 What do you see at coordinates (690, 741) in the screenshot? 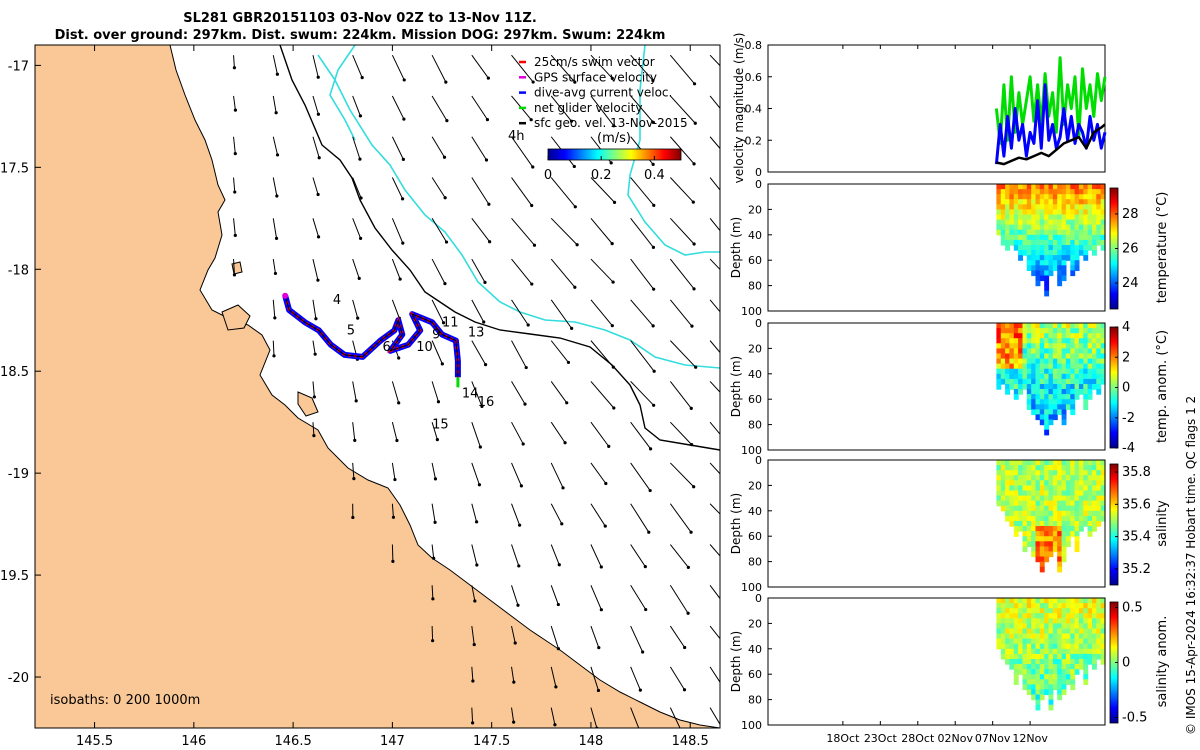
I see `map-xtick-label: 148.5` at bounding box center [690, 741].